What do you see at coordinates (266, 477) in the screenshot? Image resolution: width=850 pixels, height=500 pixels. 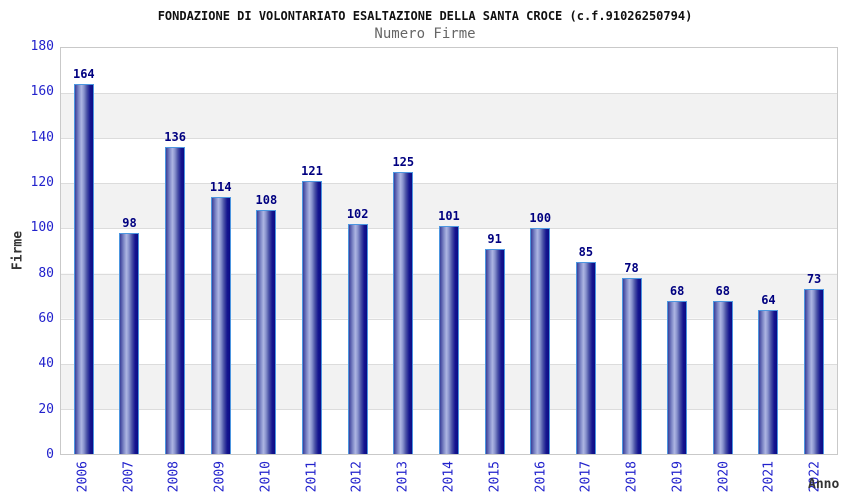 I see `x-tick-label-2010: 2010` at bounding box center [266, 477].